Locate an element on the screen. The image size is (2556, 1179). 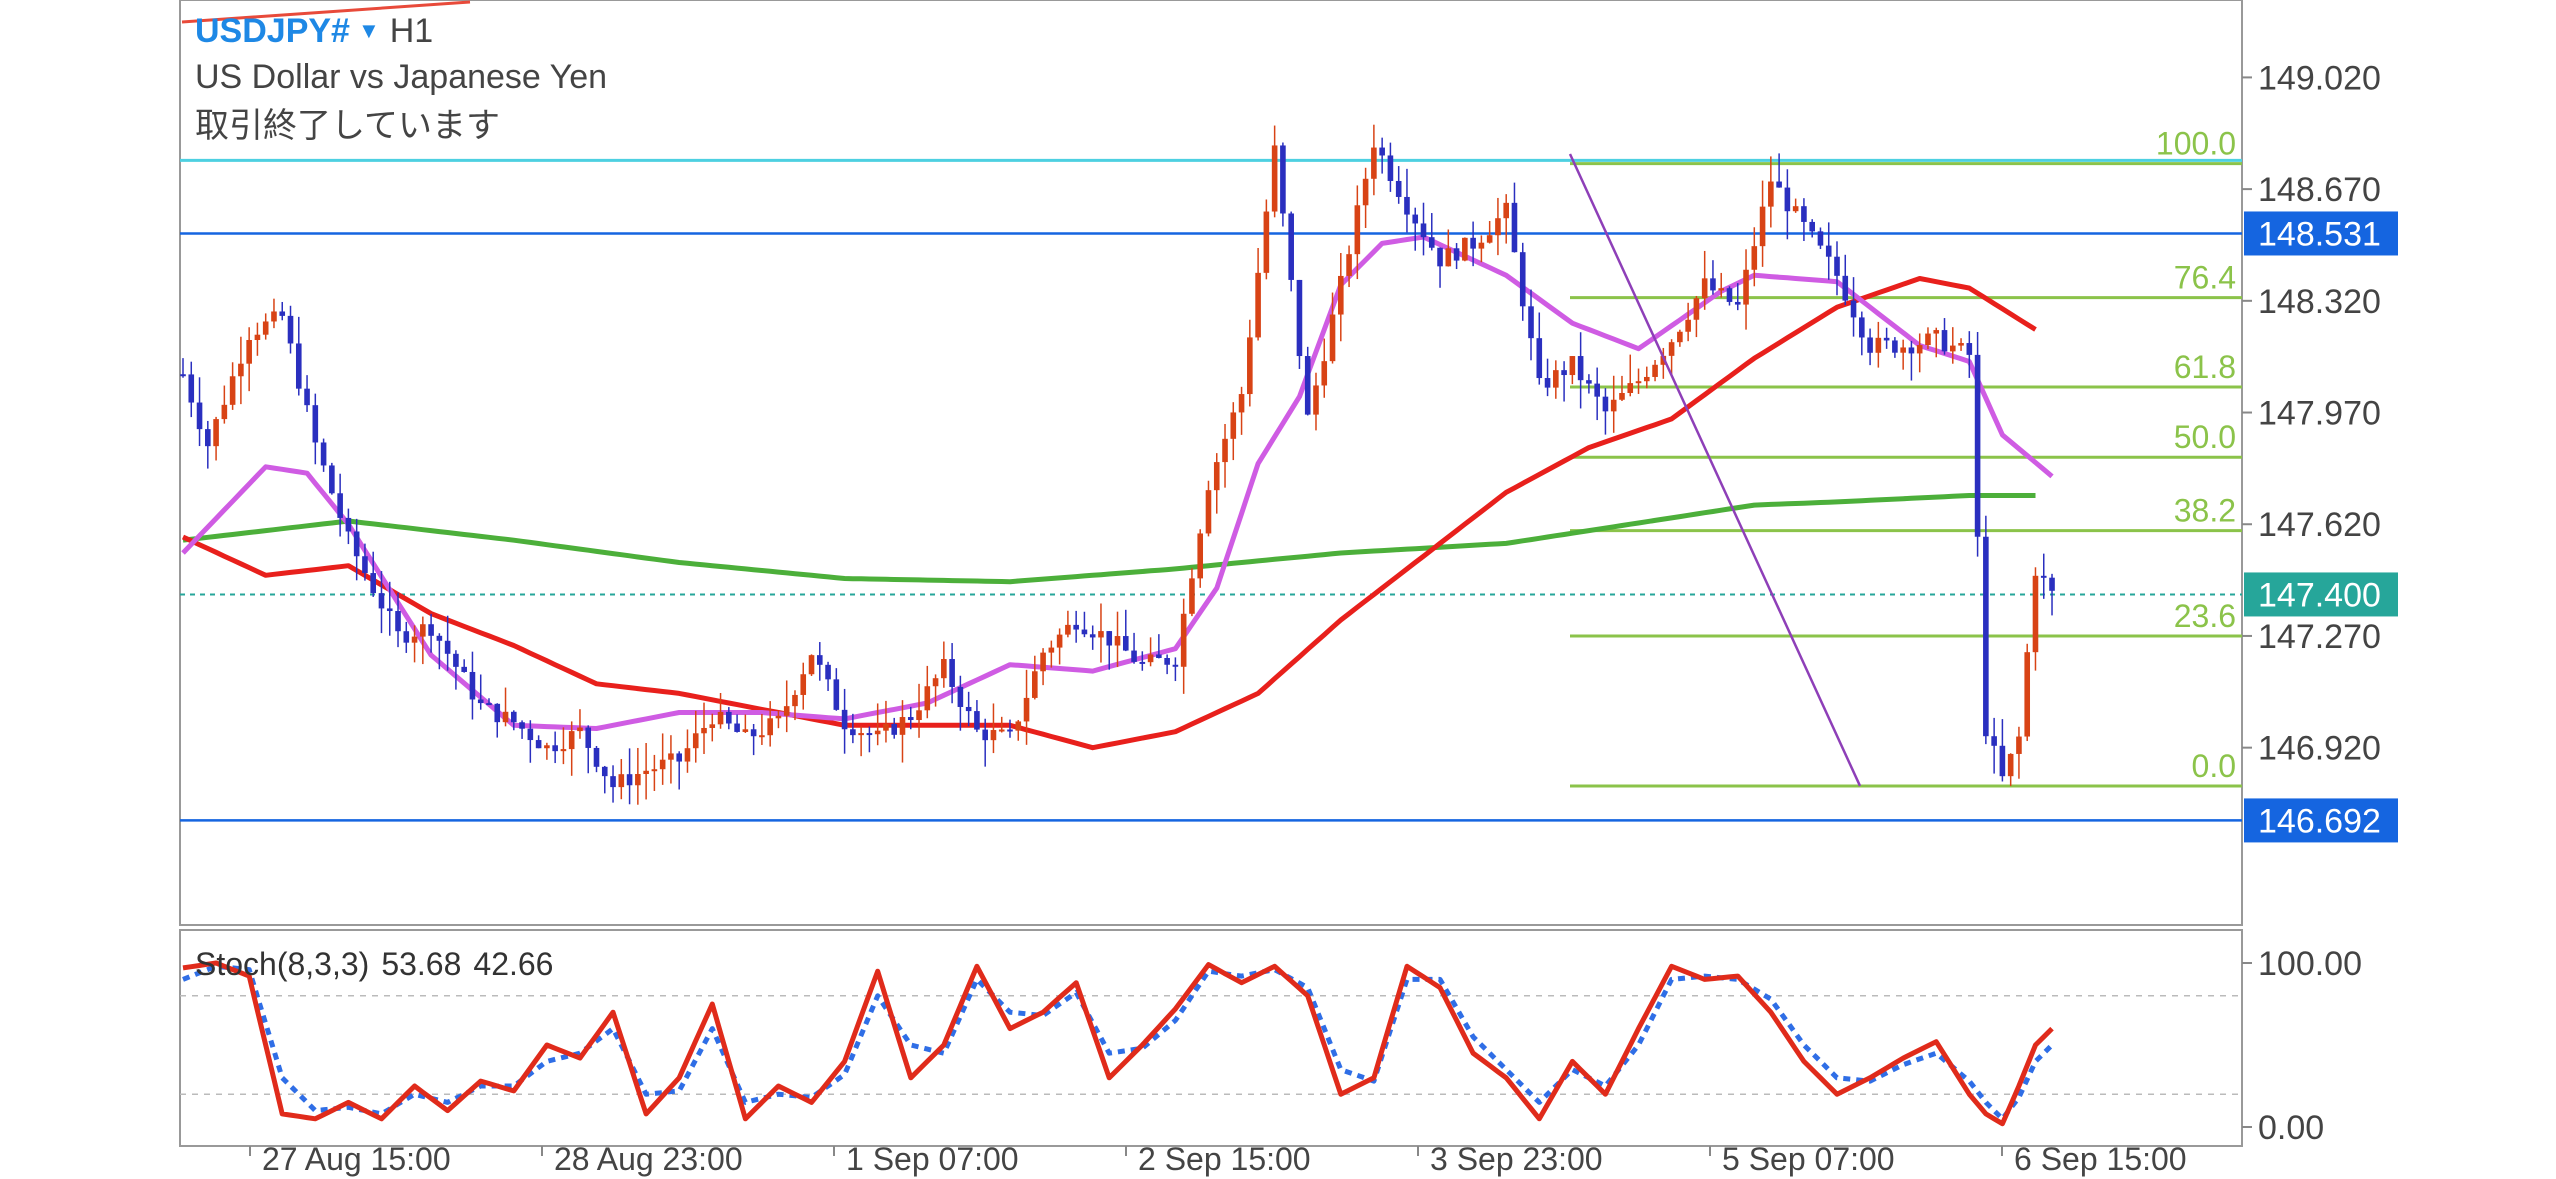
market-status: 取引終了しています is located at coordinates (347, 126).